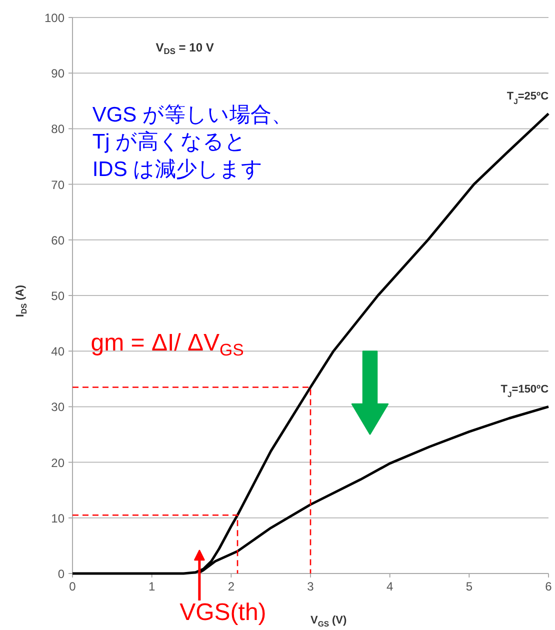  I want to click on y-tick-label: 90, so click(58, 73).